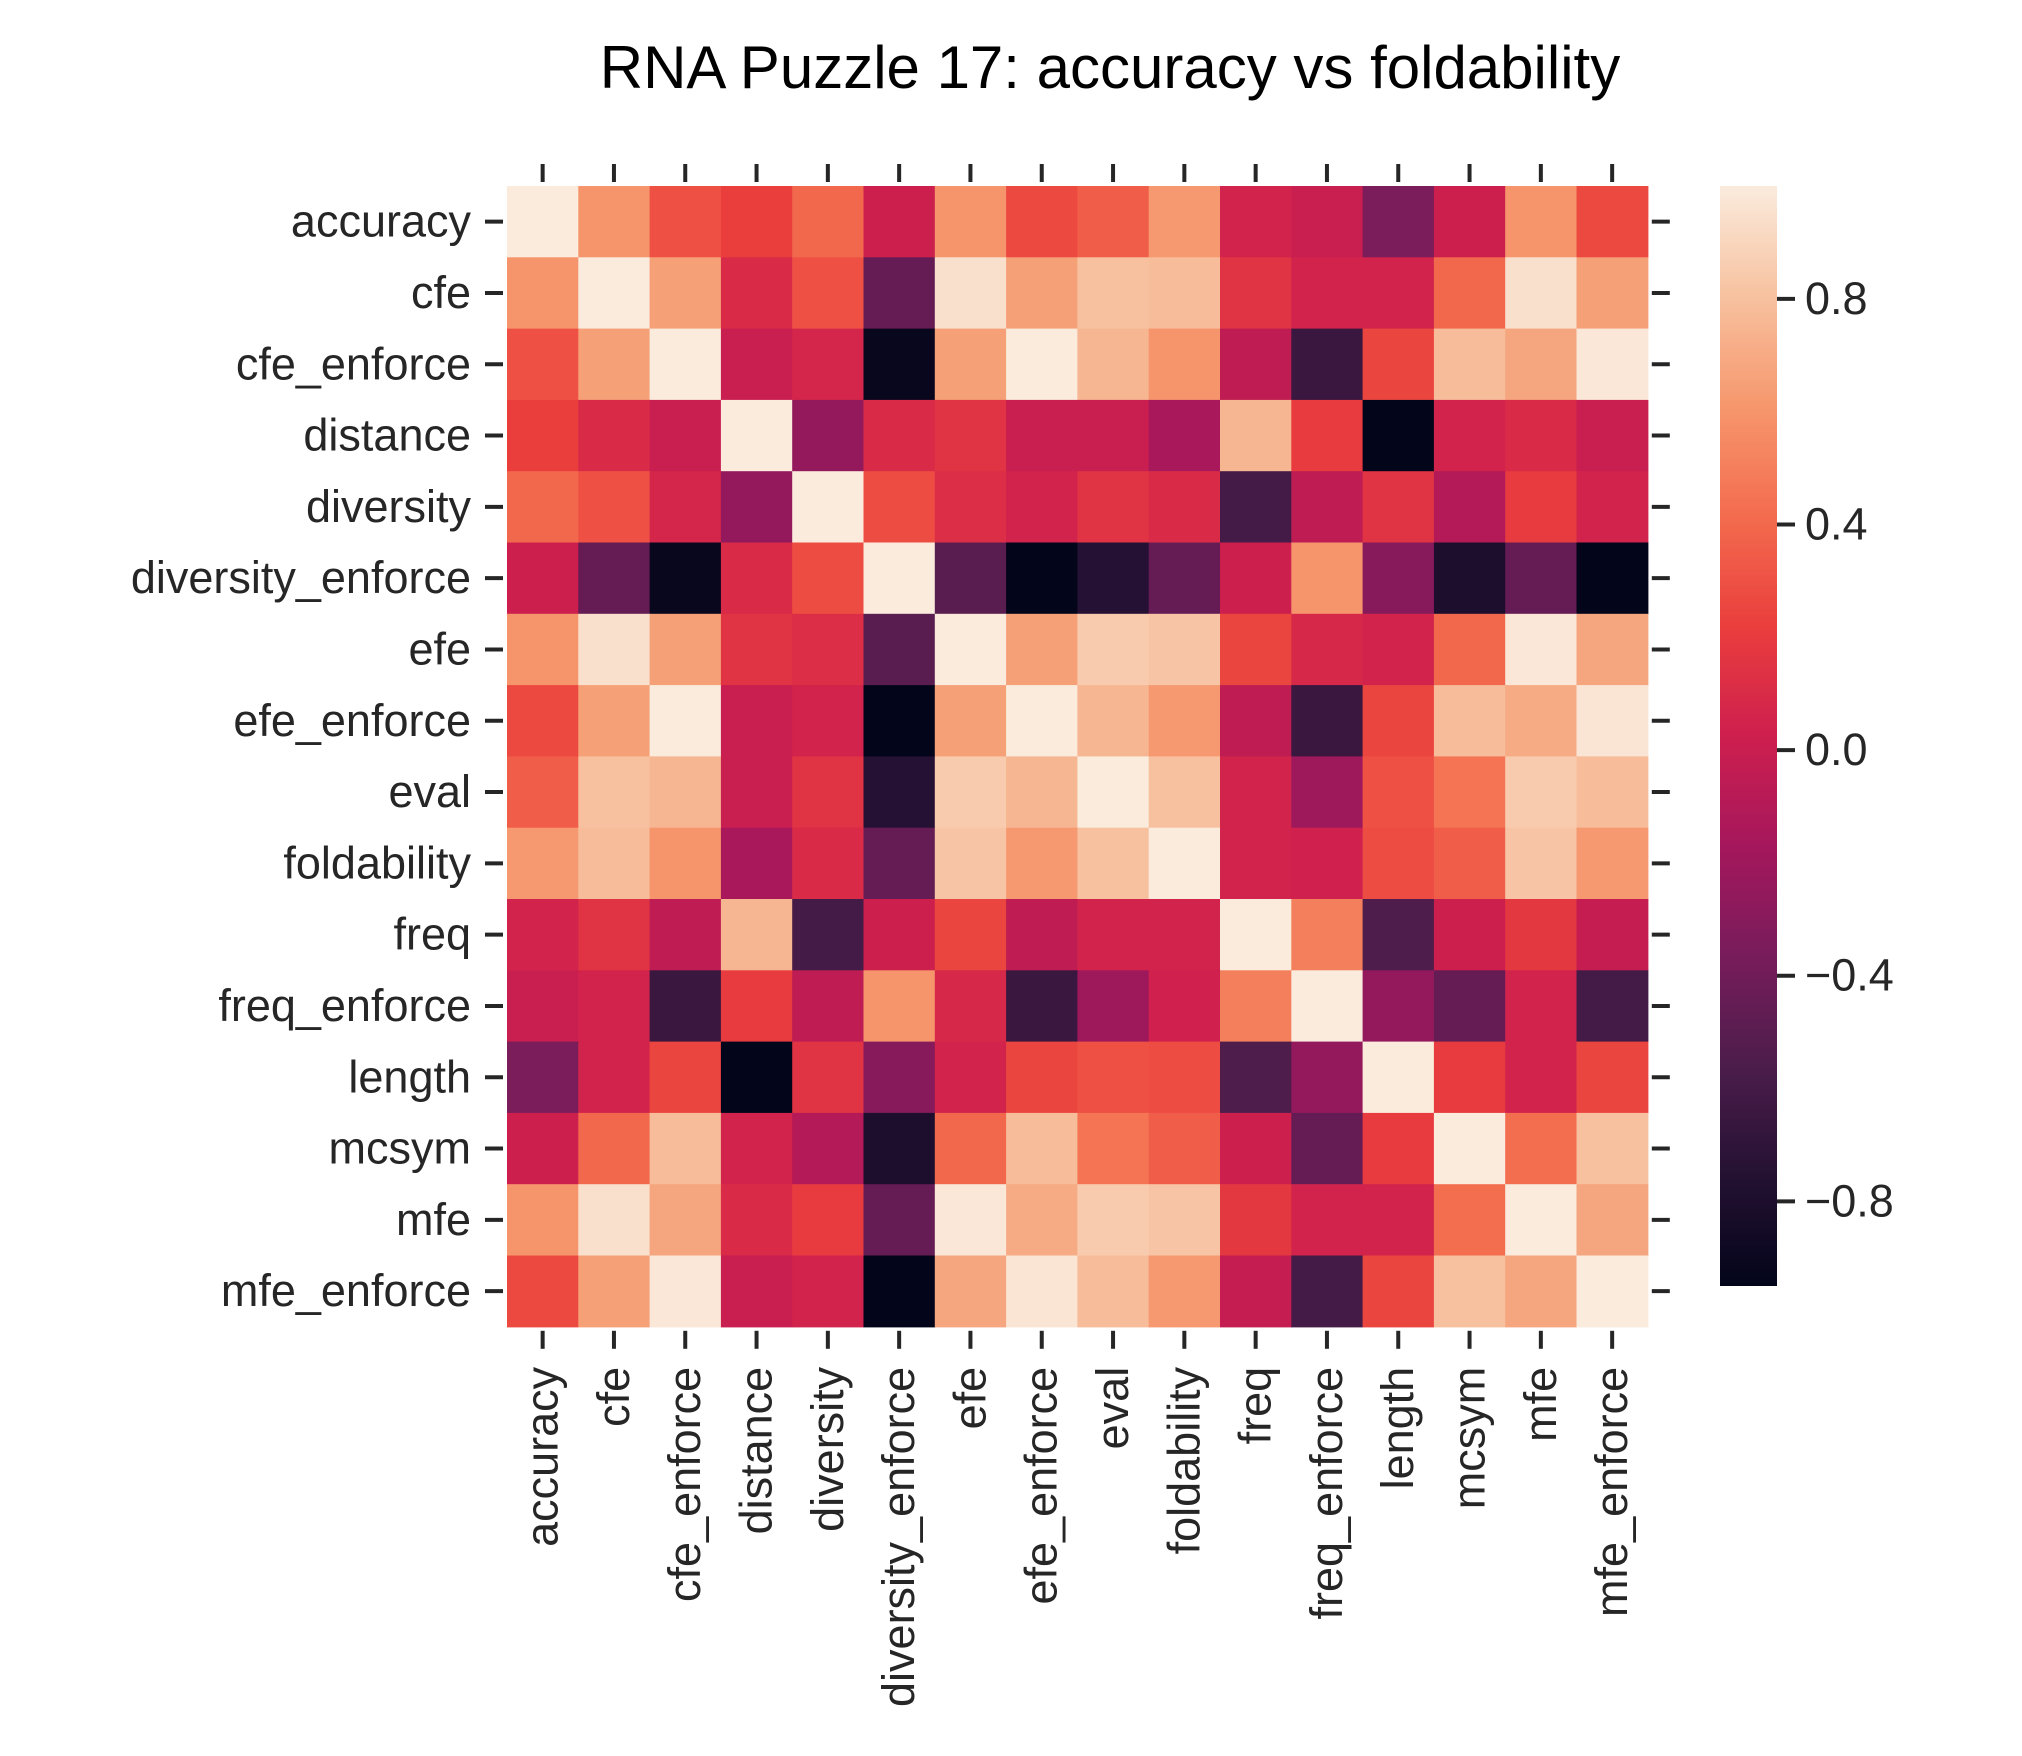 This screenshot has width=2022, height=1756. Describe the element at coordinates (685, 222) in the screenshot. I see `heatmap-cell-accuracy-cfe_enforce` at that location.